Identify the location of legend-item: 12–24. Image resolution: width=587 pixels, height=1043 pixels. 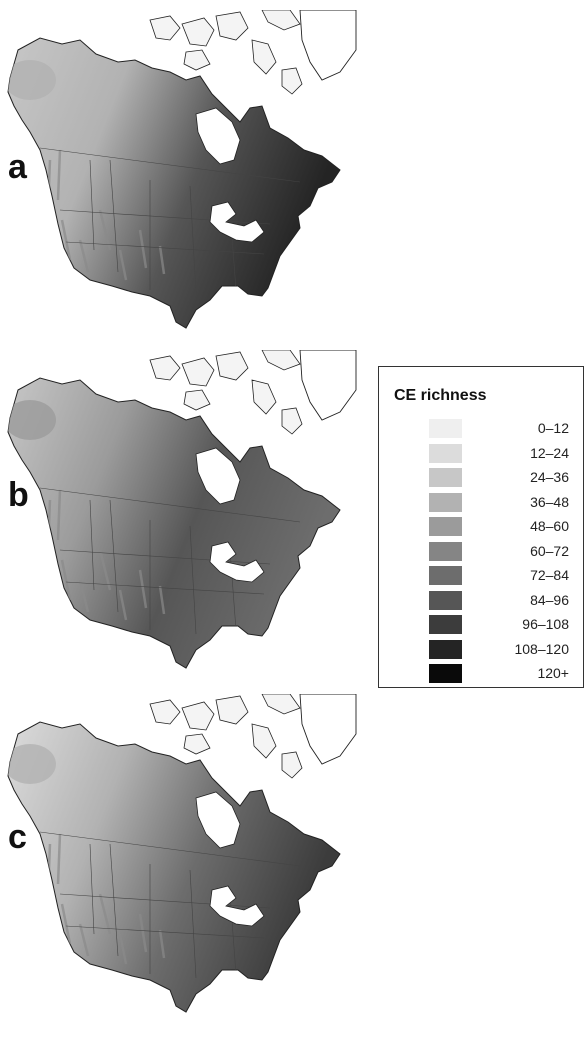
(481, 454).